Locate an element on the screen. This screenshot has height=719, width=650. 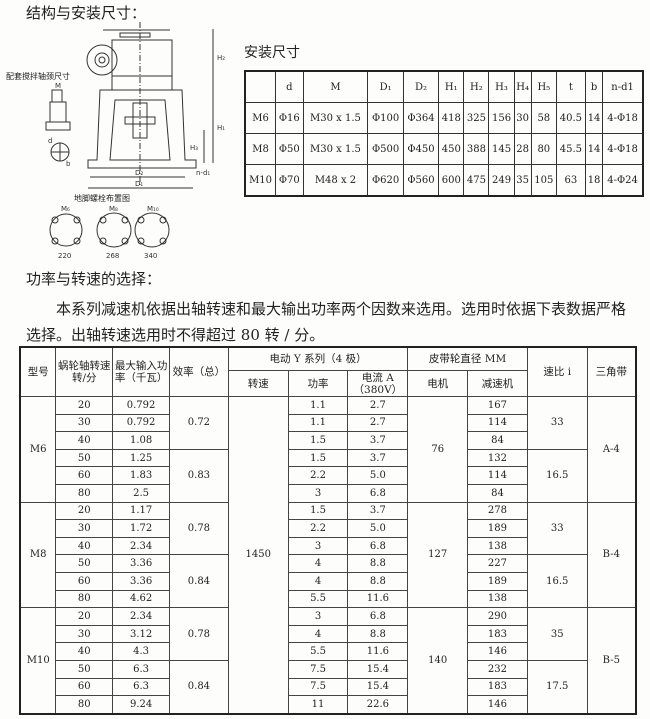
ratio-cell: 17.5 is located at coordinates (557, 687).